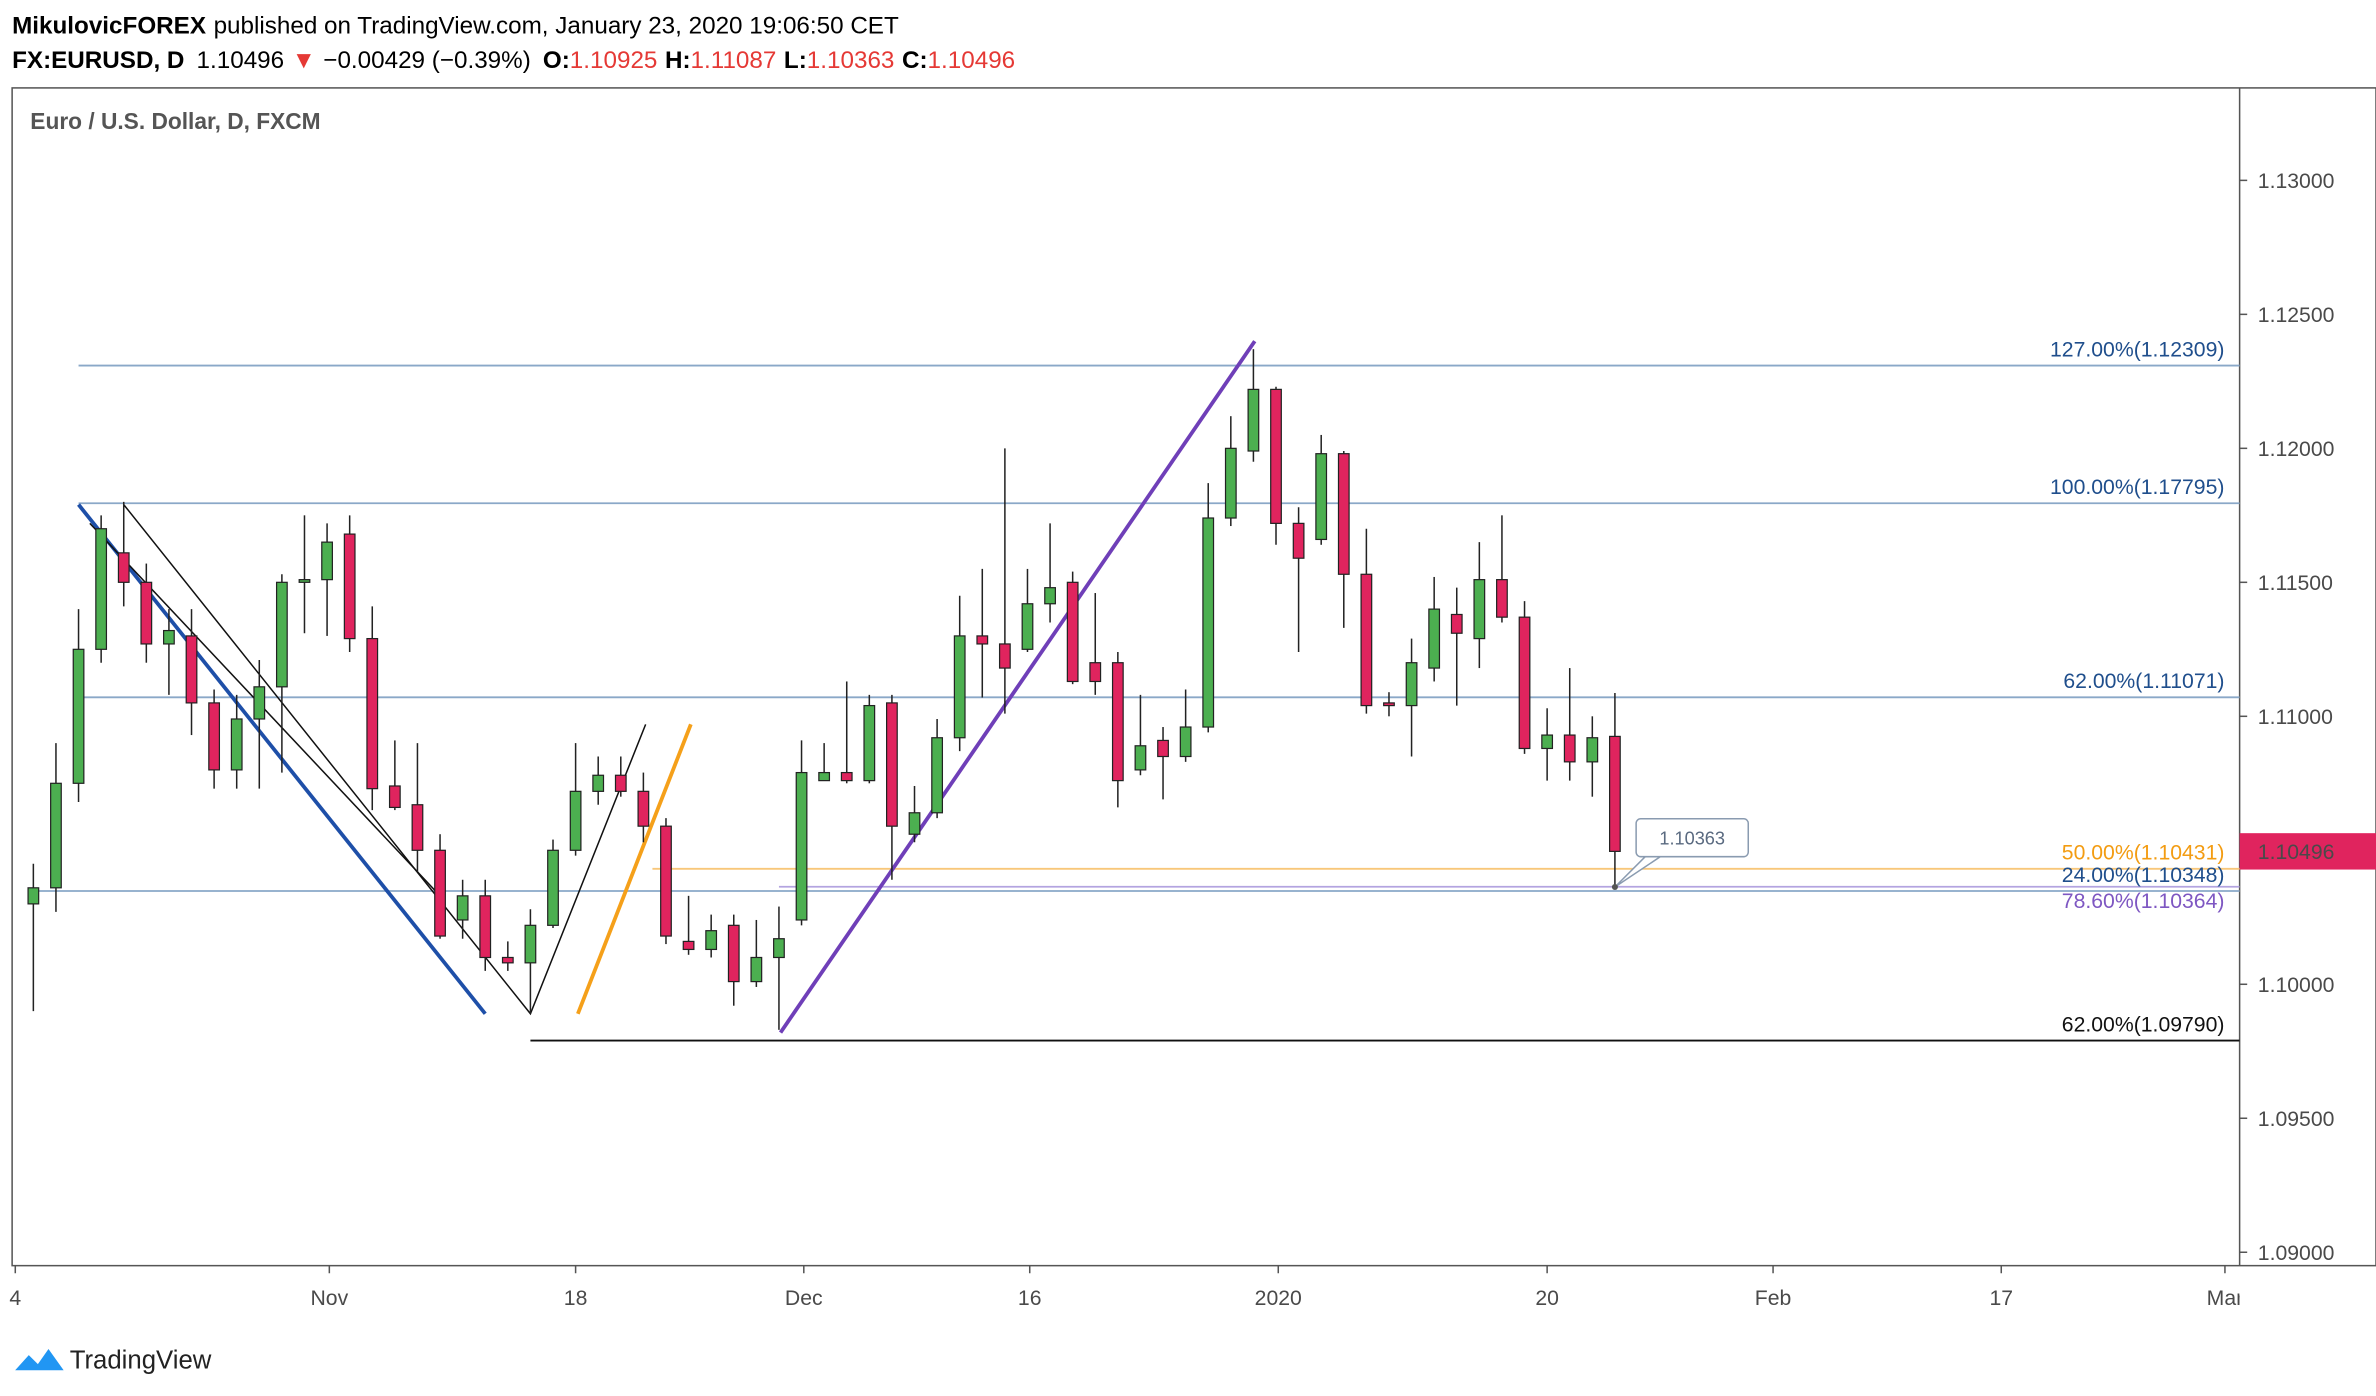  Describe the element at coordinates (241, 60) in the screenshot. I see `last: 1.10496` at that location.